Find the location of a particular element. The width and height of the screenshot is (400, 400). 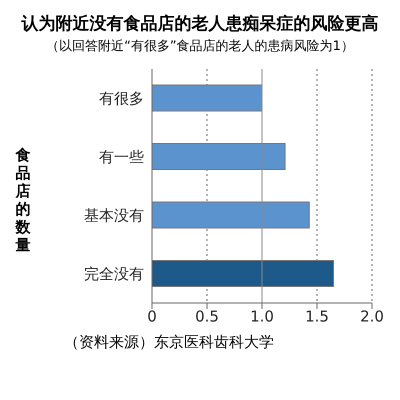

y-tick-label: 有很多 is located at coordinates (121, 99).